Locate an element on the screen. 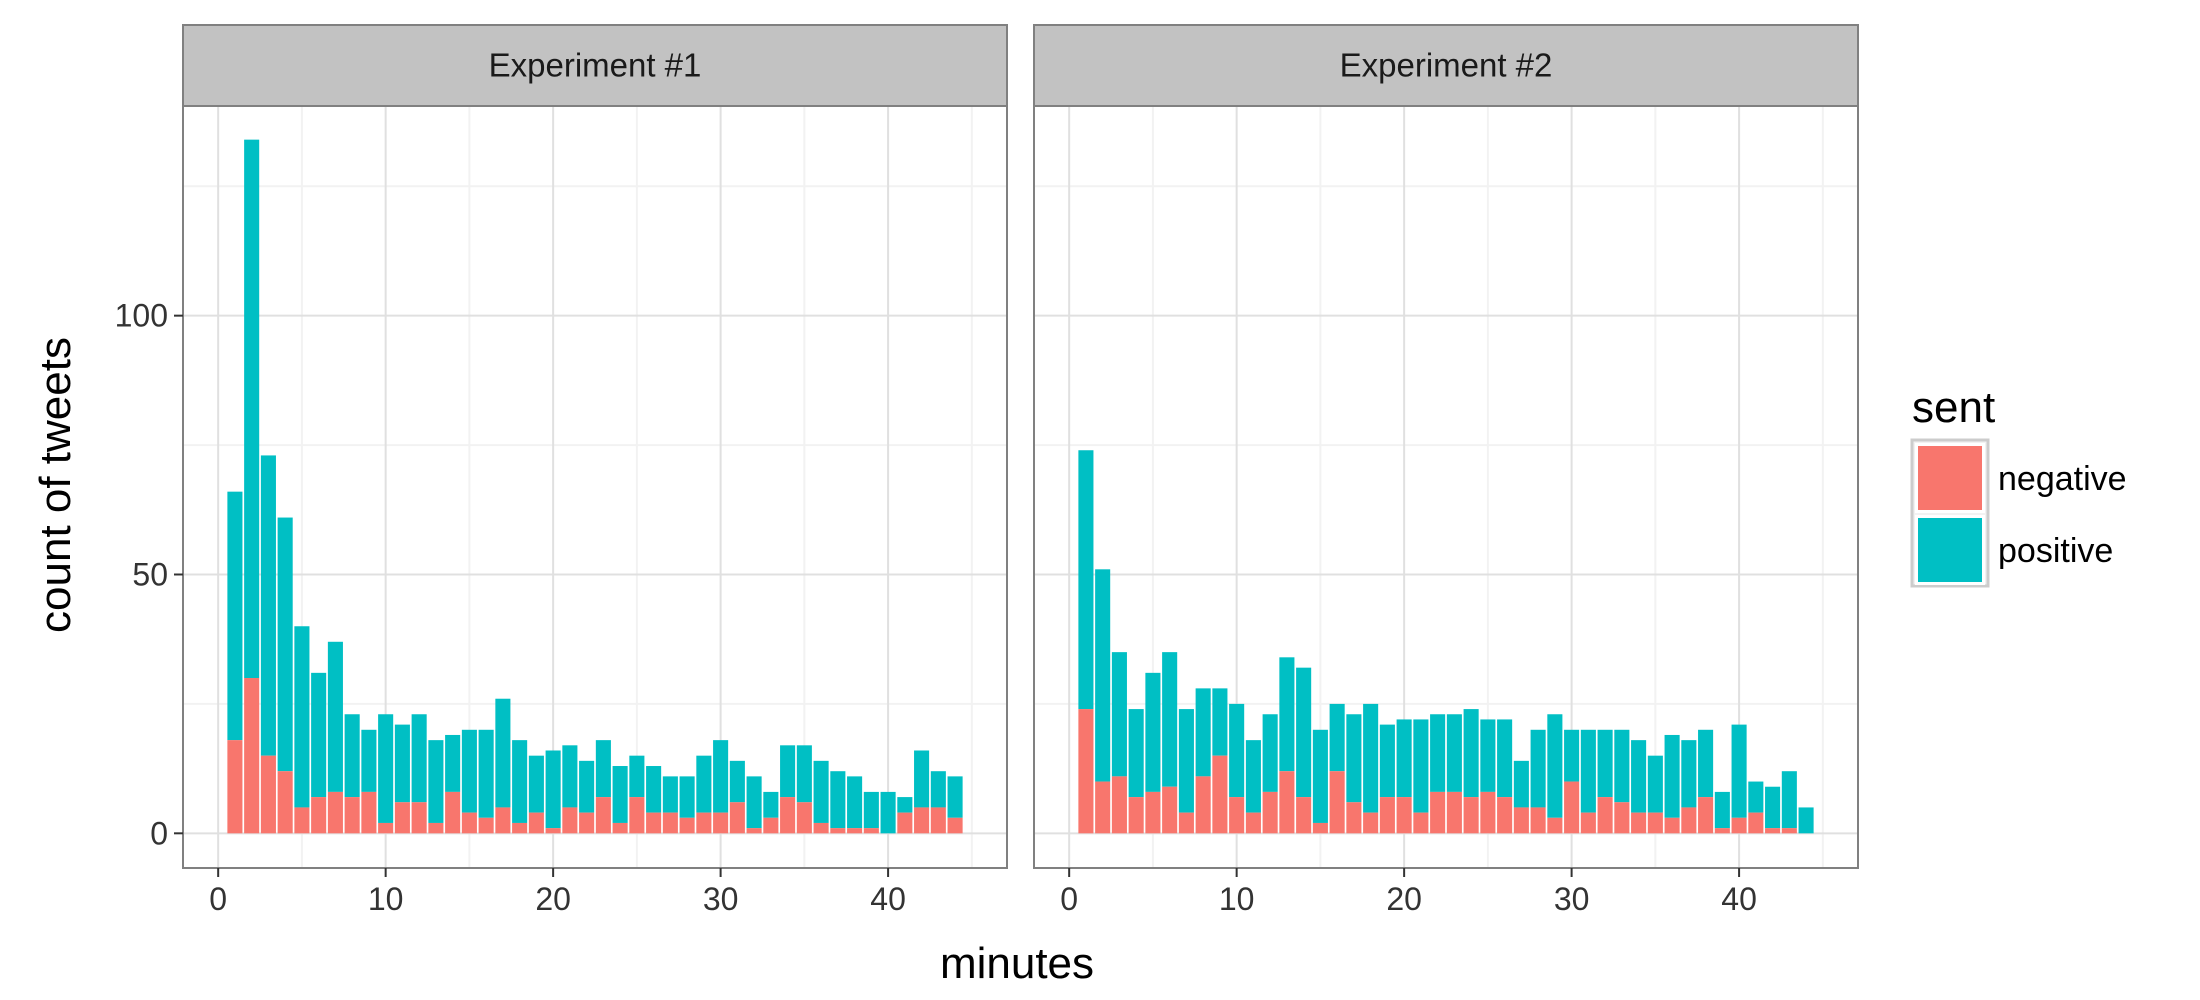 The width and height of the screenshot is (2200, 1000). x-tick-label: 20 is located at coordinates (1404, 899).